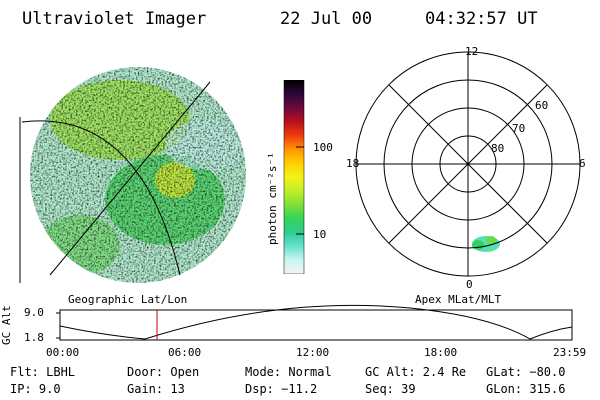 The height and width of the screenshot is (400, 600). Describe the element at coordinates (519, 128) in the screenshot. I see `mlat-label-70: 70` at that location.